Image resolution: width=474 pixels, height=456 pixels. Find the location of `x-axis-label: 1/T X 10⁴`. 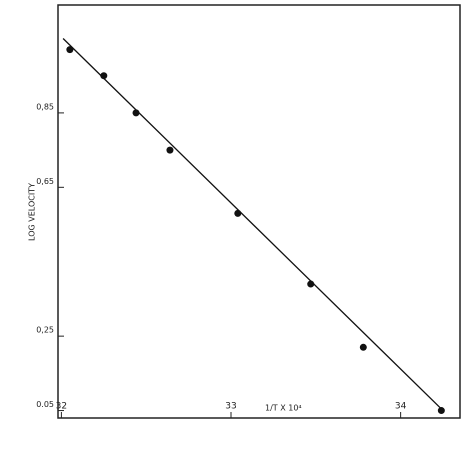

x-axis-label: 1/T X 10⁴ is located at coordinates (283, 408).